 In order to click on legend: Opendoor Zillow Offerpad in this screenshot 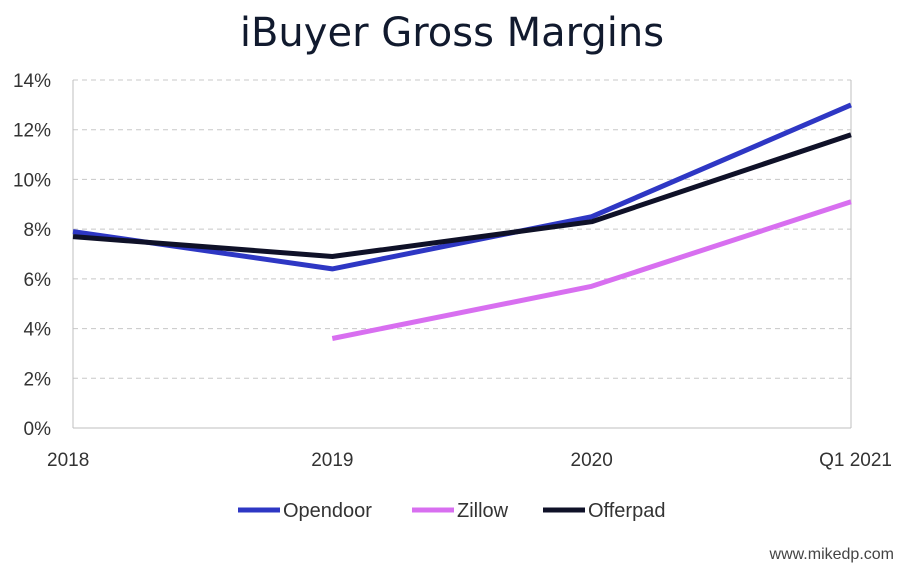, I will do `click(451, 511)`.